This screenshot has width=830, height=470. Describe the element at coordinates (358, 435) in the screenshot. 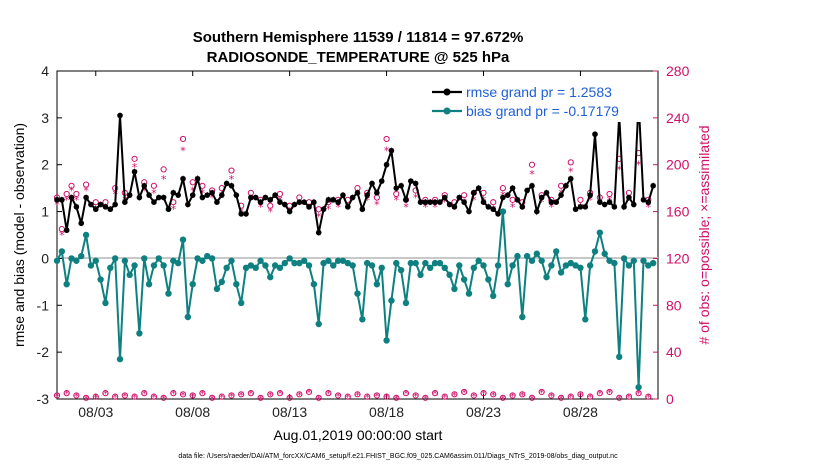

I see `x-axis-label: Aug.01,2019 00:00:00 start` at that location.